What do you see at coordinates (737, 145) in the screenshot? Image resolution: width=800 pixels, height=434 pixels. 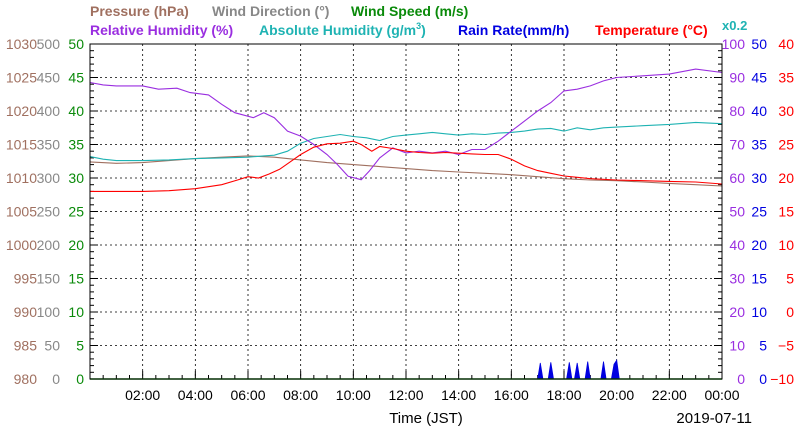 I see `tick-label-relative-humidity: 70` at bounding box center [737, 145].